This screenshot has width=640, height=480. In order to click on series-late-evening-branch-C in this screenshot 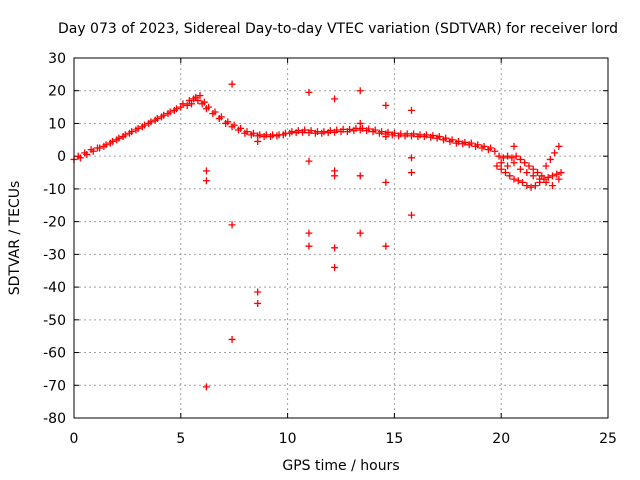, I will do `click(530, 174)`.